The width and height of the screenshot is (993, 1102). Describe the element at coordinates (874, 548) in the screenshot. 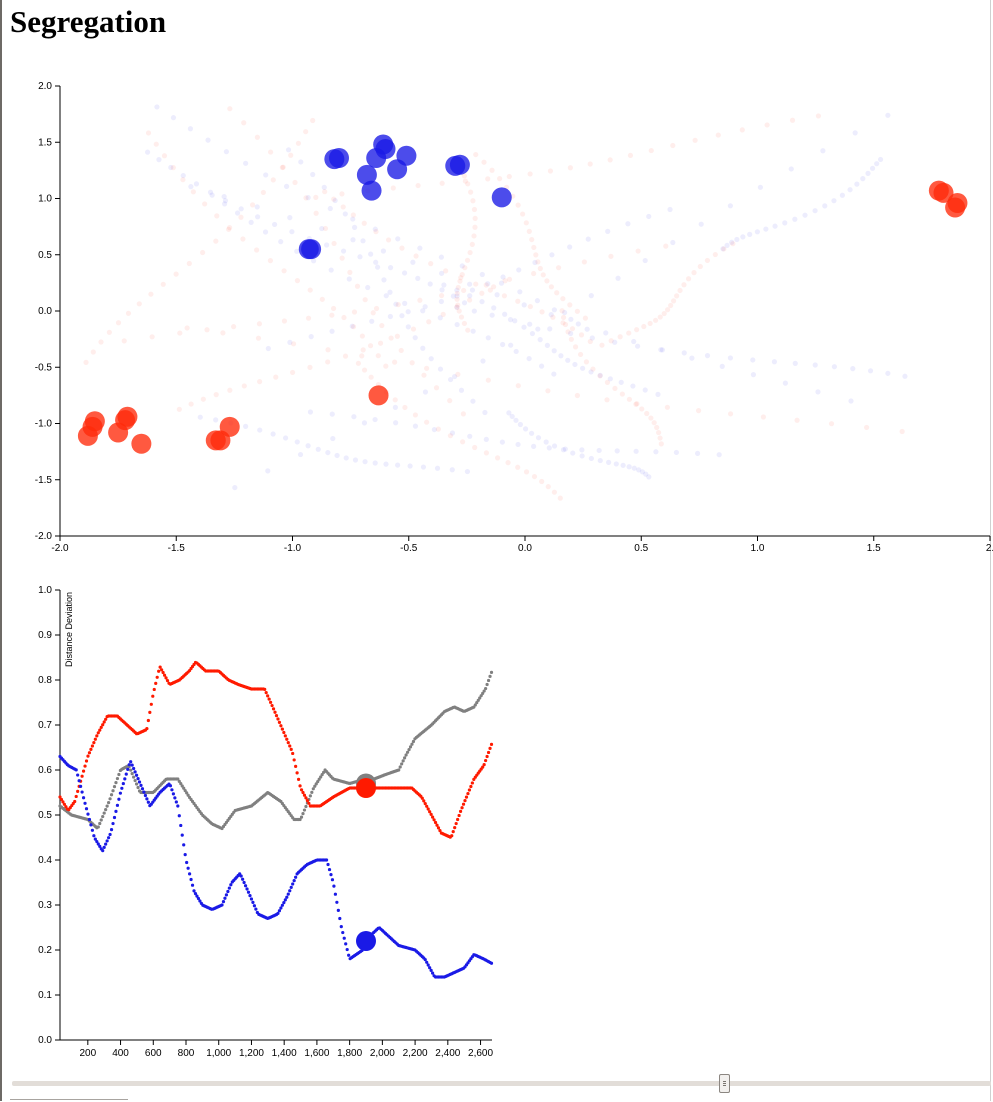

I see `x-tick-label: 1.5` at that location.